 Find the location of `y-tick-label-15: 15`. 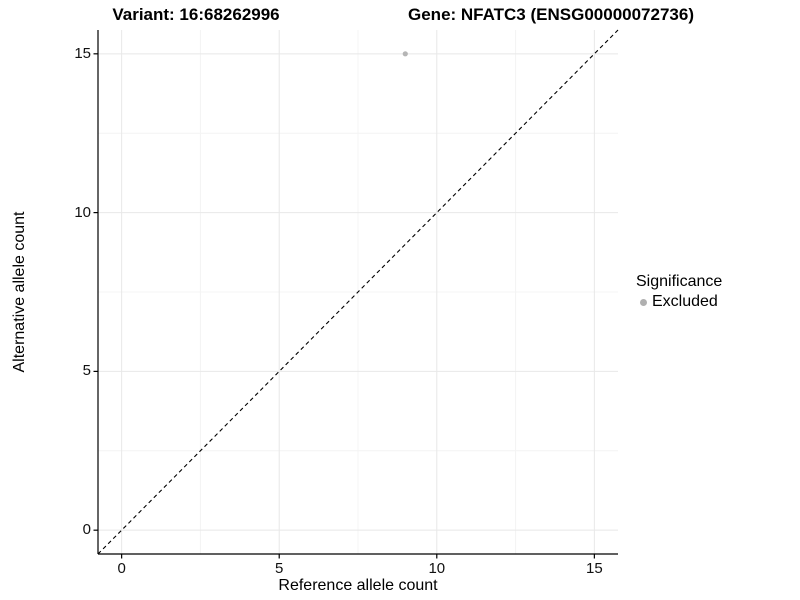

y-tick-label-15: 15 is located at coordinates (82, 53).